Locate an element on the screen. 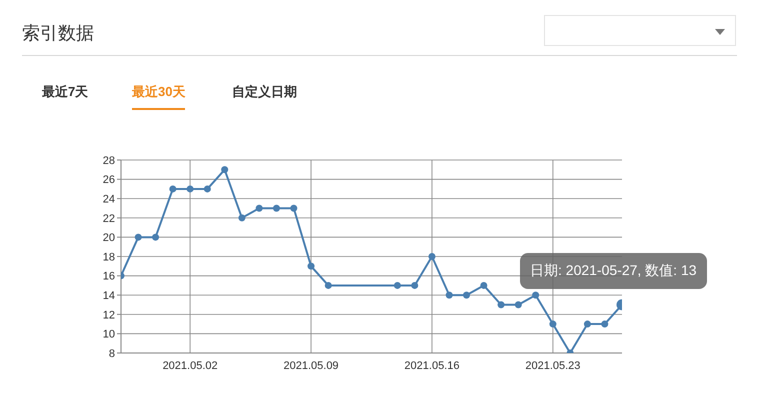 The width and height of the screenshot is (771, 394). y-tick-label: 14 is located at coordinates (108, 296).